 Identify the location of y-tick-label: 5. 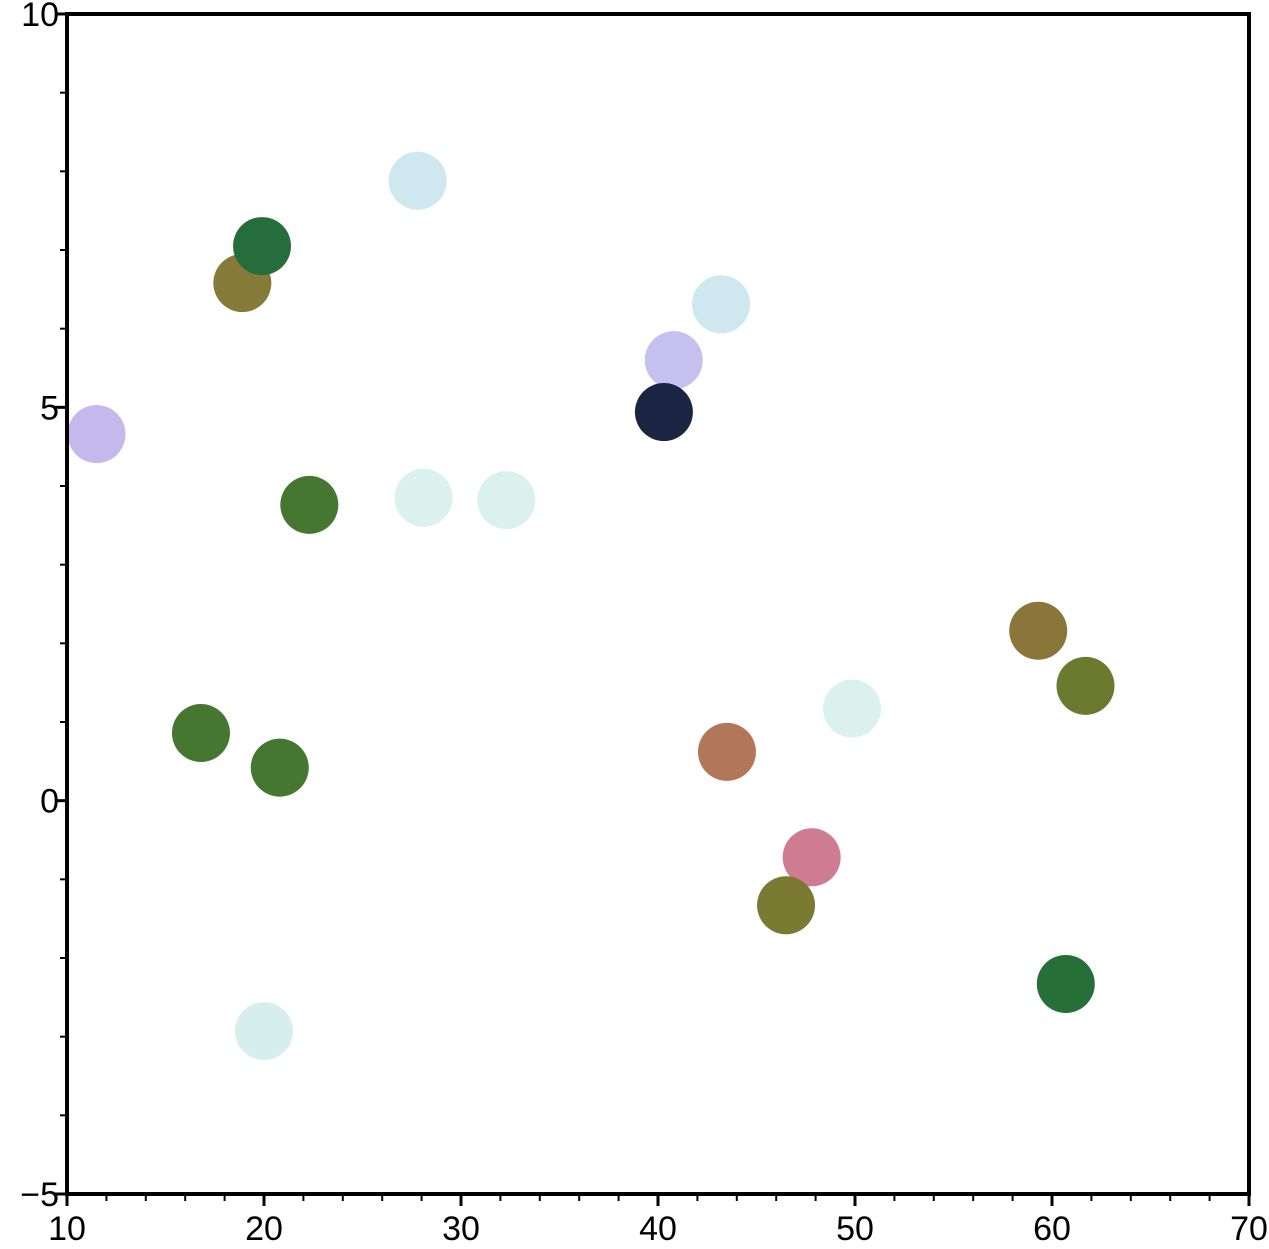
(49, 408).